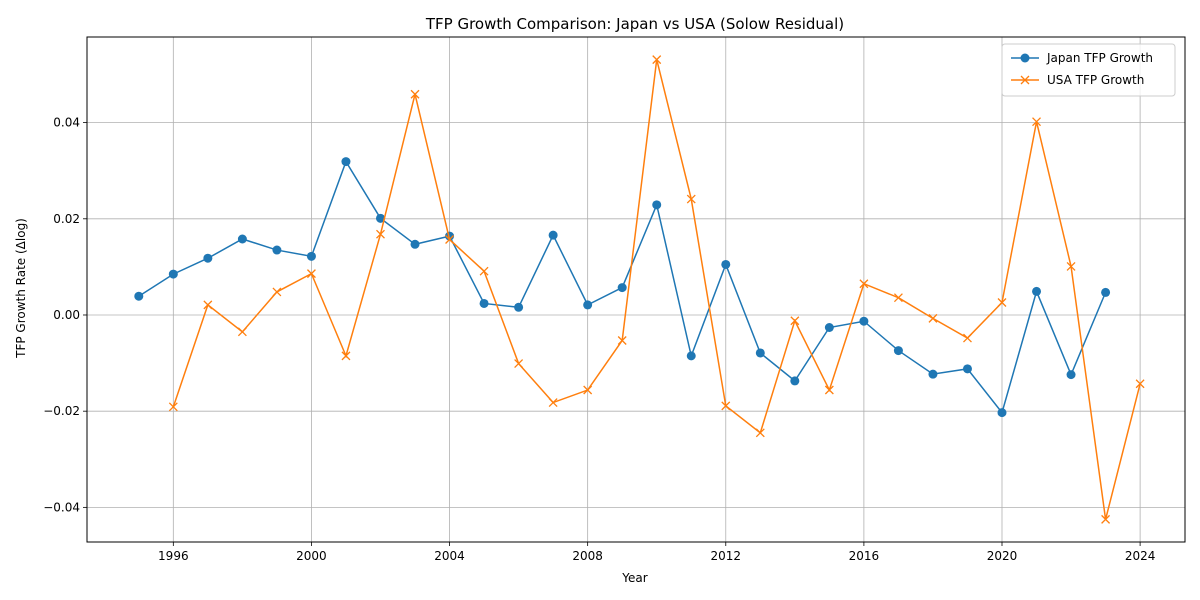 This screenshot has width=1200, height=600. I want to click on y-tick-label: −0.02, so click(61, 411).